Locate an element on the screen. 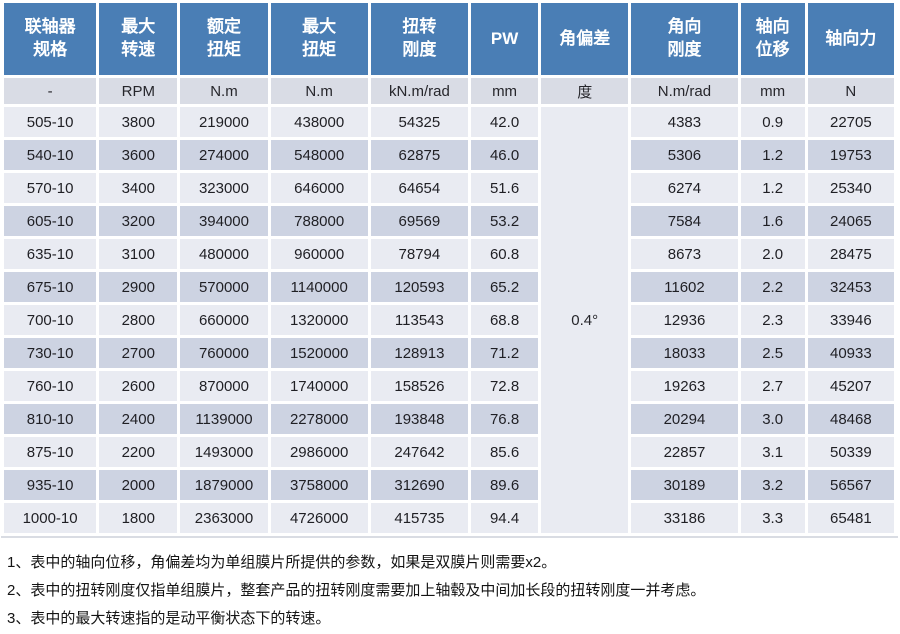 The height and width of the screenshot is (634, 900). cell-angular-stiffness: 33186 is located at coordinates (684, 518).